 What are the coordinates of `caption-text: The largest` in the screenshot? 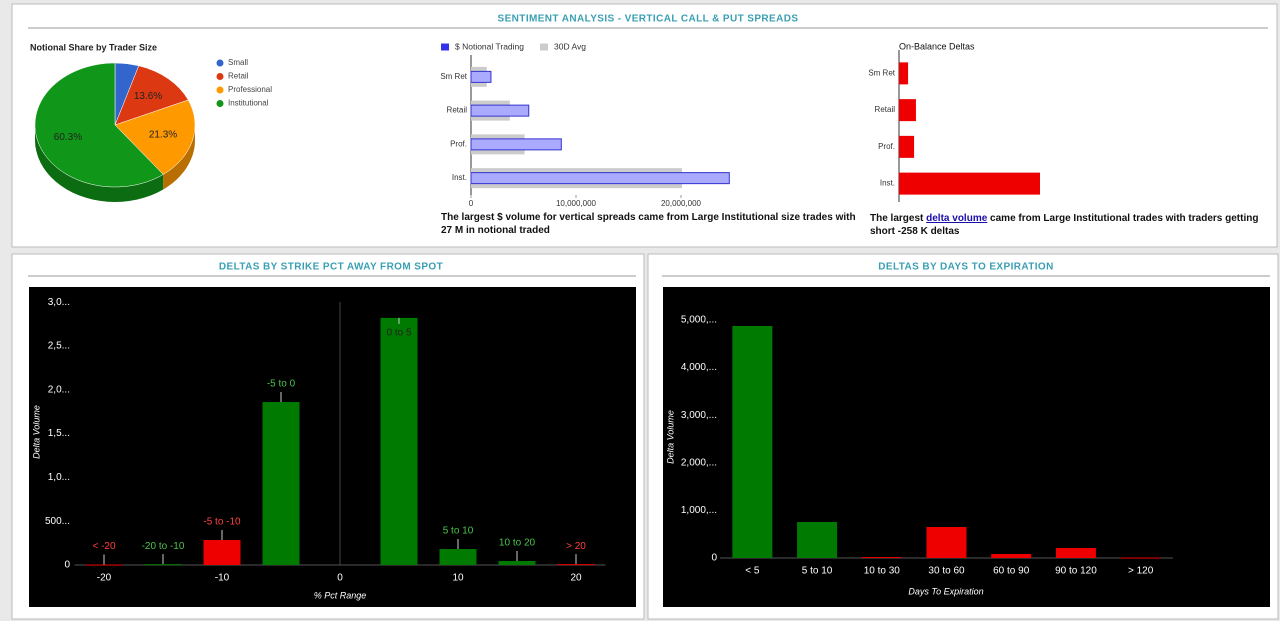 It's located at (898, 218).